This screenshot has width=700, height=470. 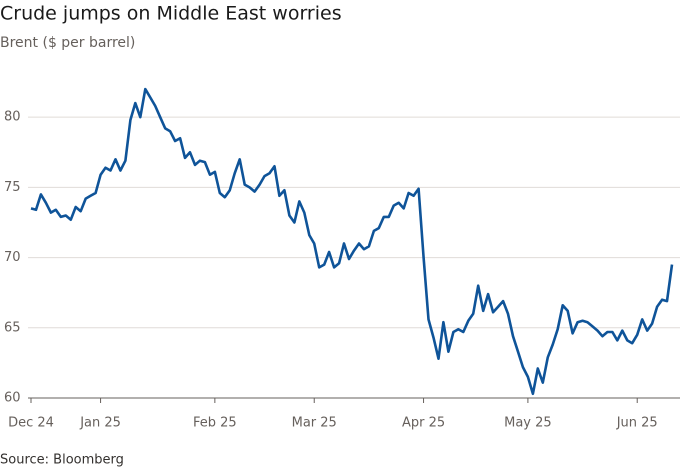 What do you see at coordinates (12, 257) in the screenshot?
I see `y-tick-label: 70` at bounding box center [12, 257].